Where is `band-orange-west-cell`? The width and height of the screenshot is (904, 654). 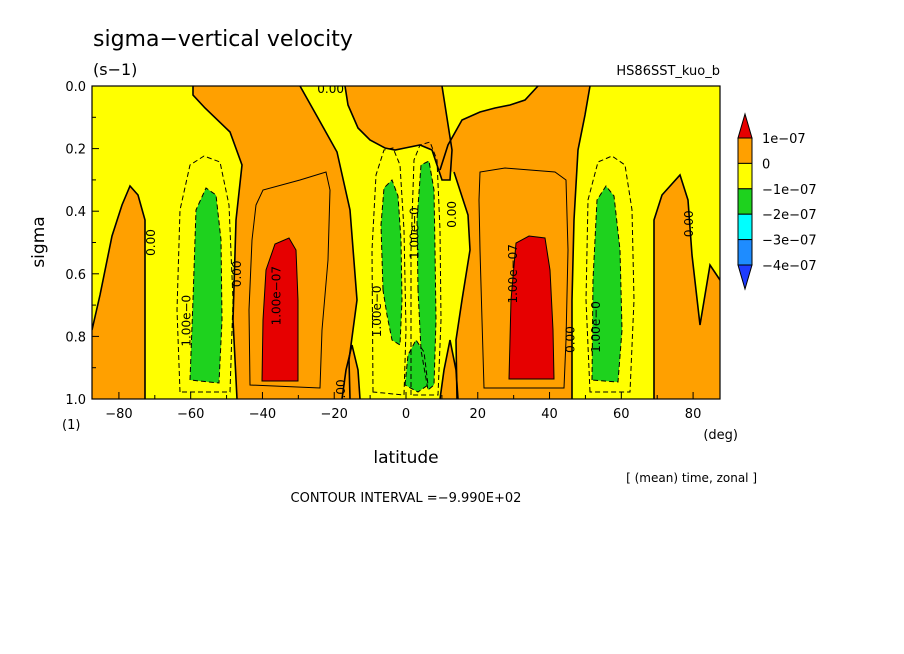 band-orange-west-cell is located at coordinates (275, 242).